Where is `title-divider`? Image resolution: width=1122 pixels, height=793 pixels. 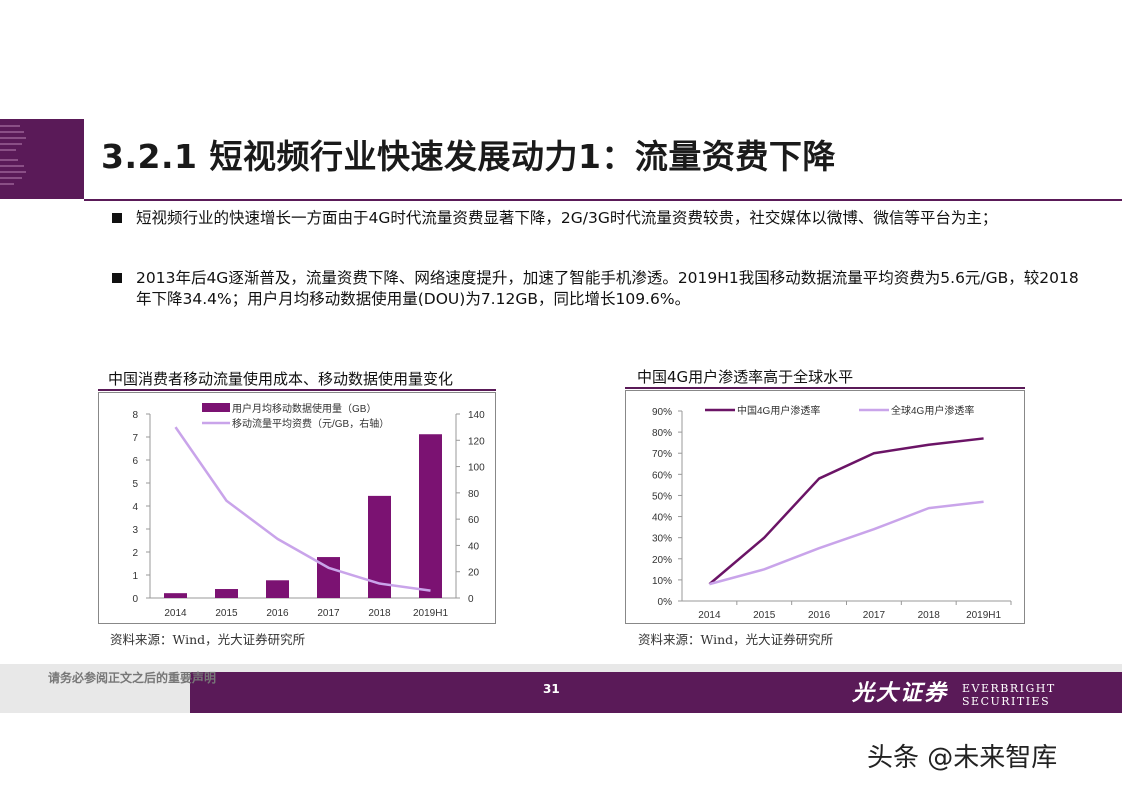
title-divider is located at coordinates (603, 200).